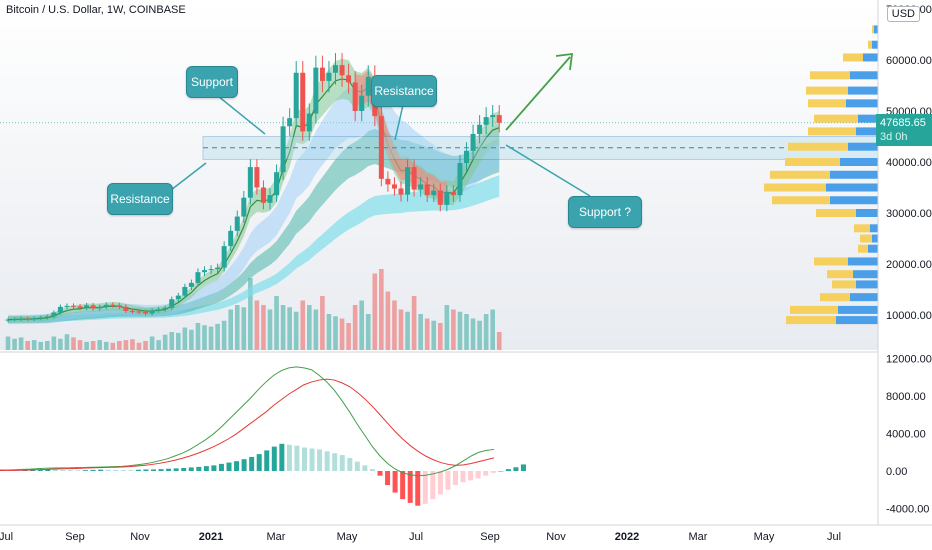 The image size is (932, 550). What do you see at coordinates (903, 14) in the screenshot?
I see `currency-button: USD` at bounding box center [903, 14].